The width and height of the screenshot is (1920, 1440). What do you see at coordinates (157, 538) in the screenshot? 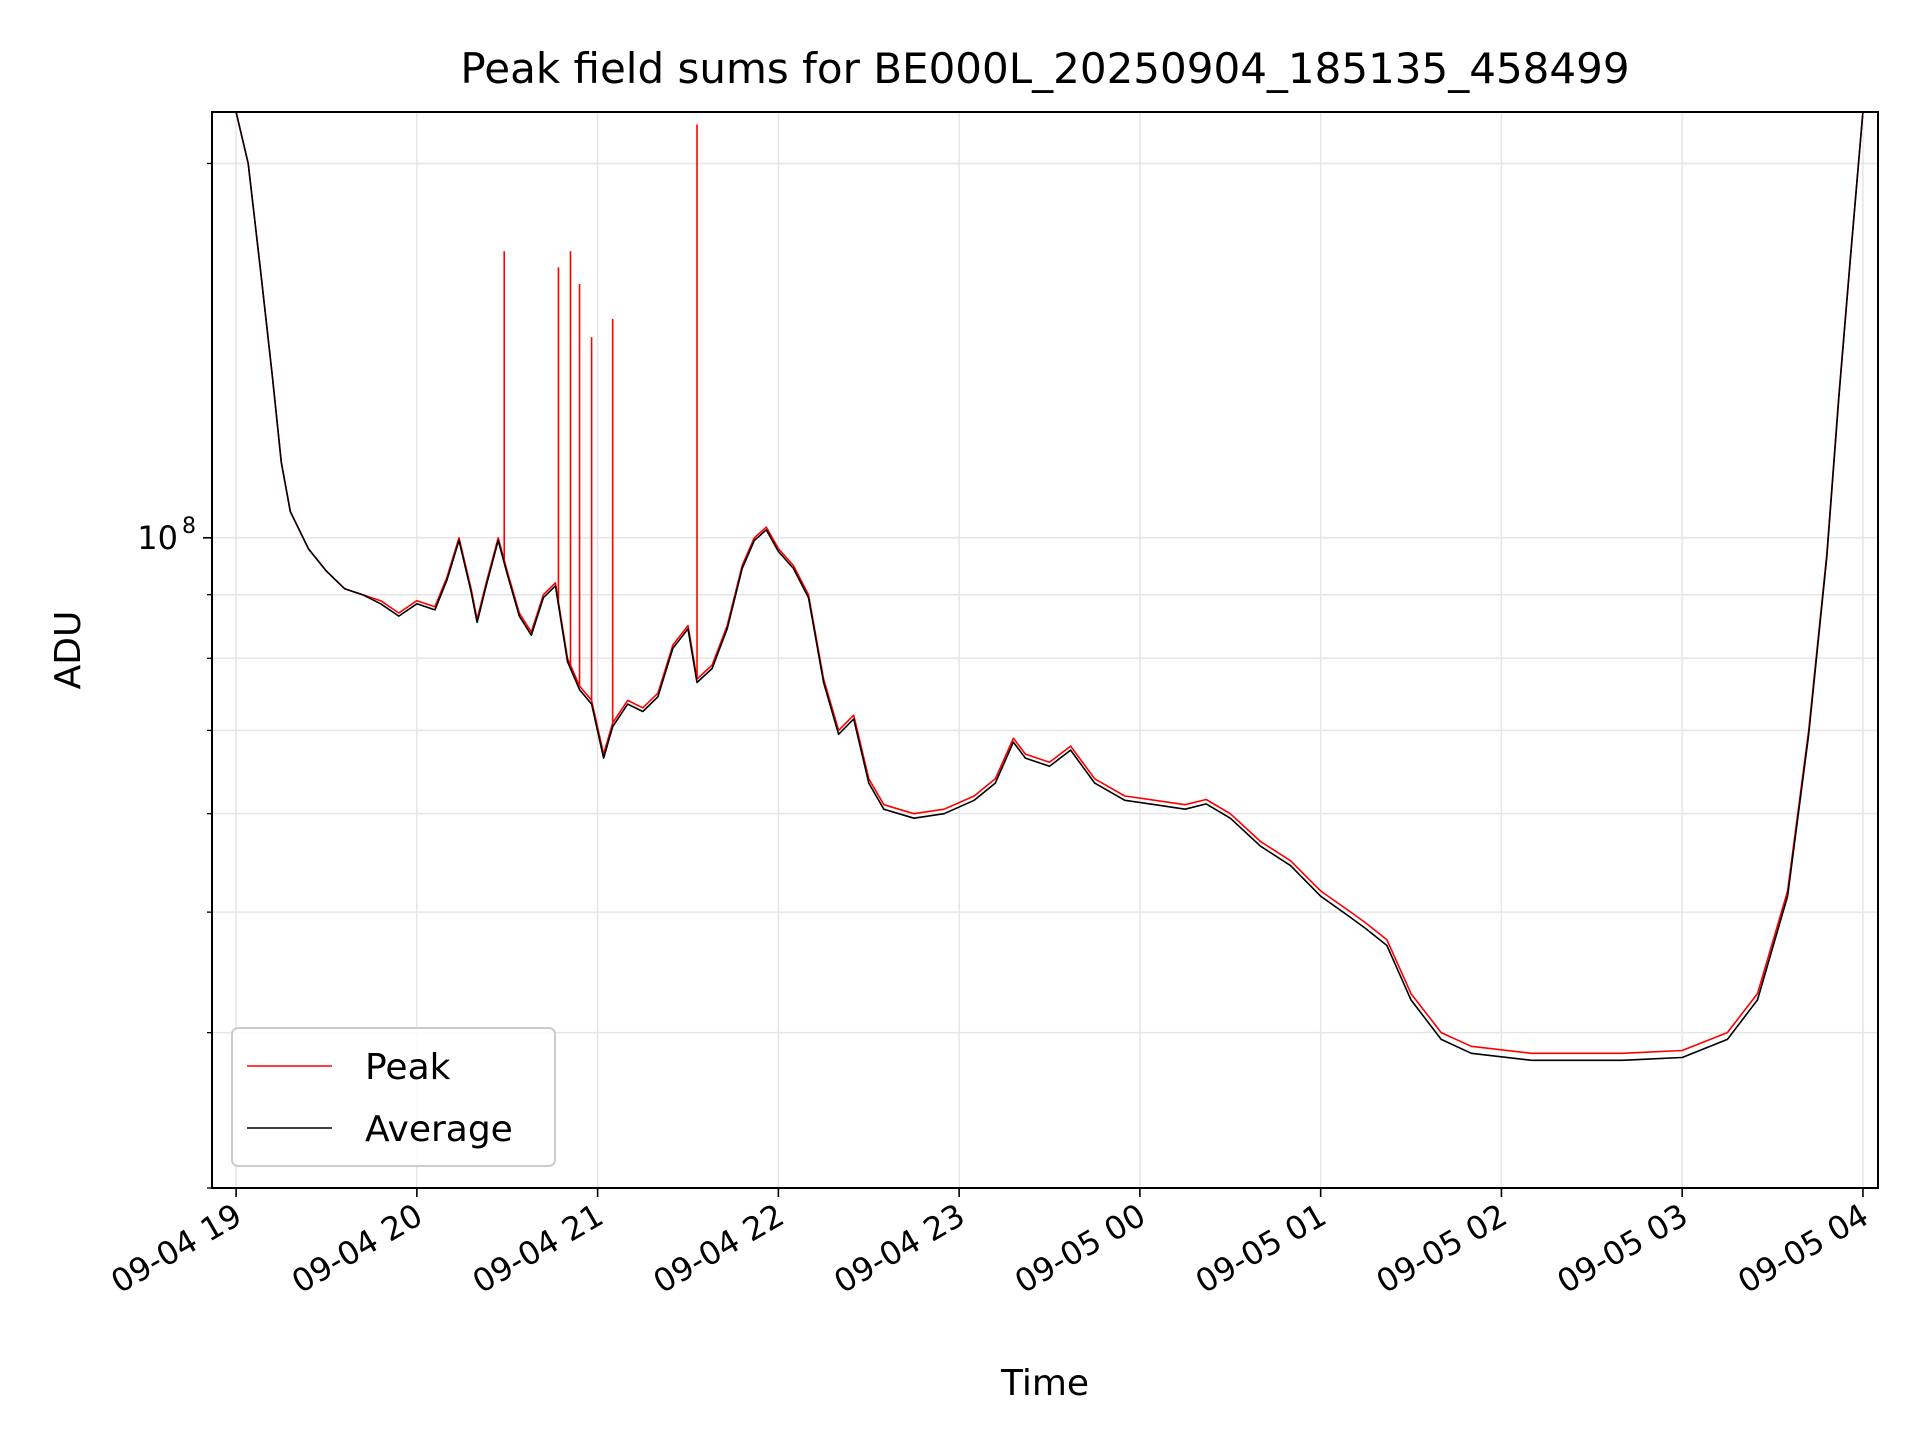
I see `y-tick-label: 10` at bounding box center [157, 538].